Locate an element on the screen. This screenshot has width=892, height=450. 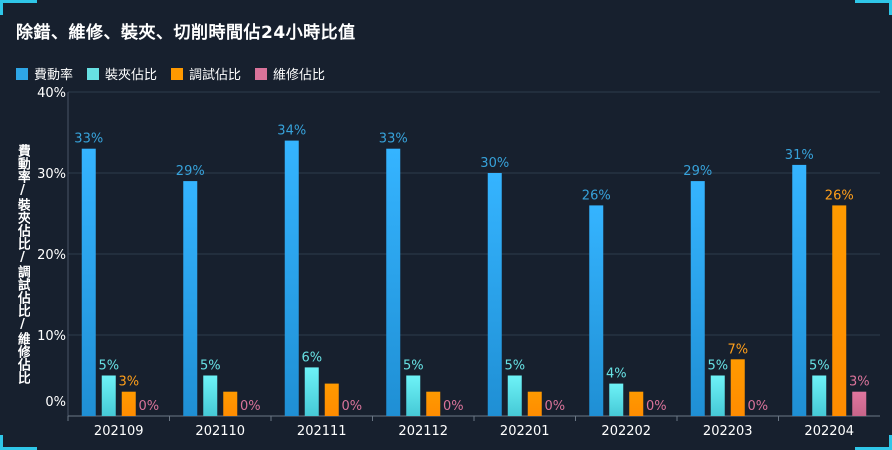
y-tick-label-0: 0% is located at coordinates (55, 402).